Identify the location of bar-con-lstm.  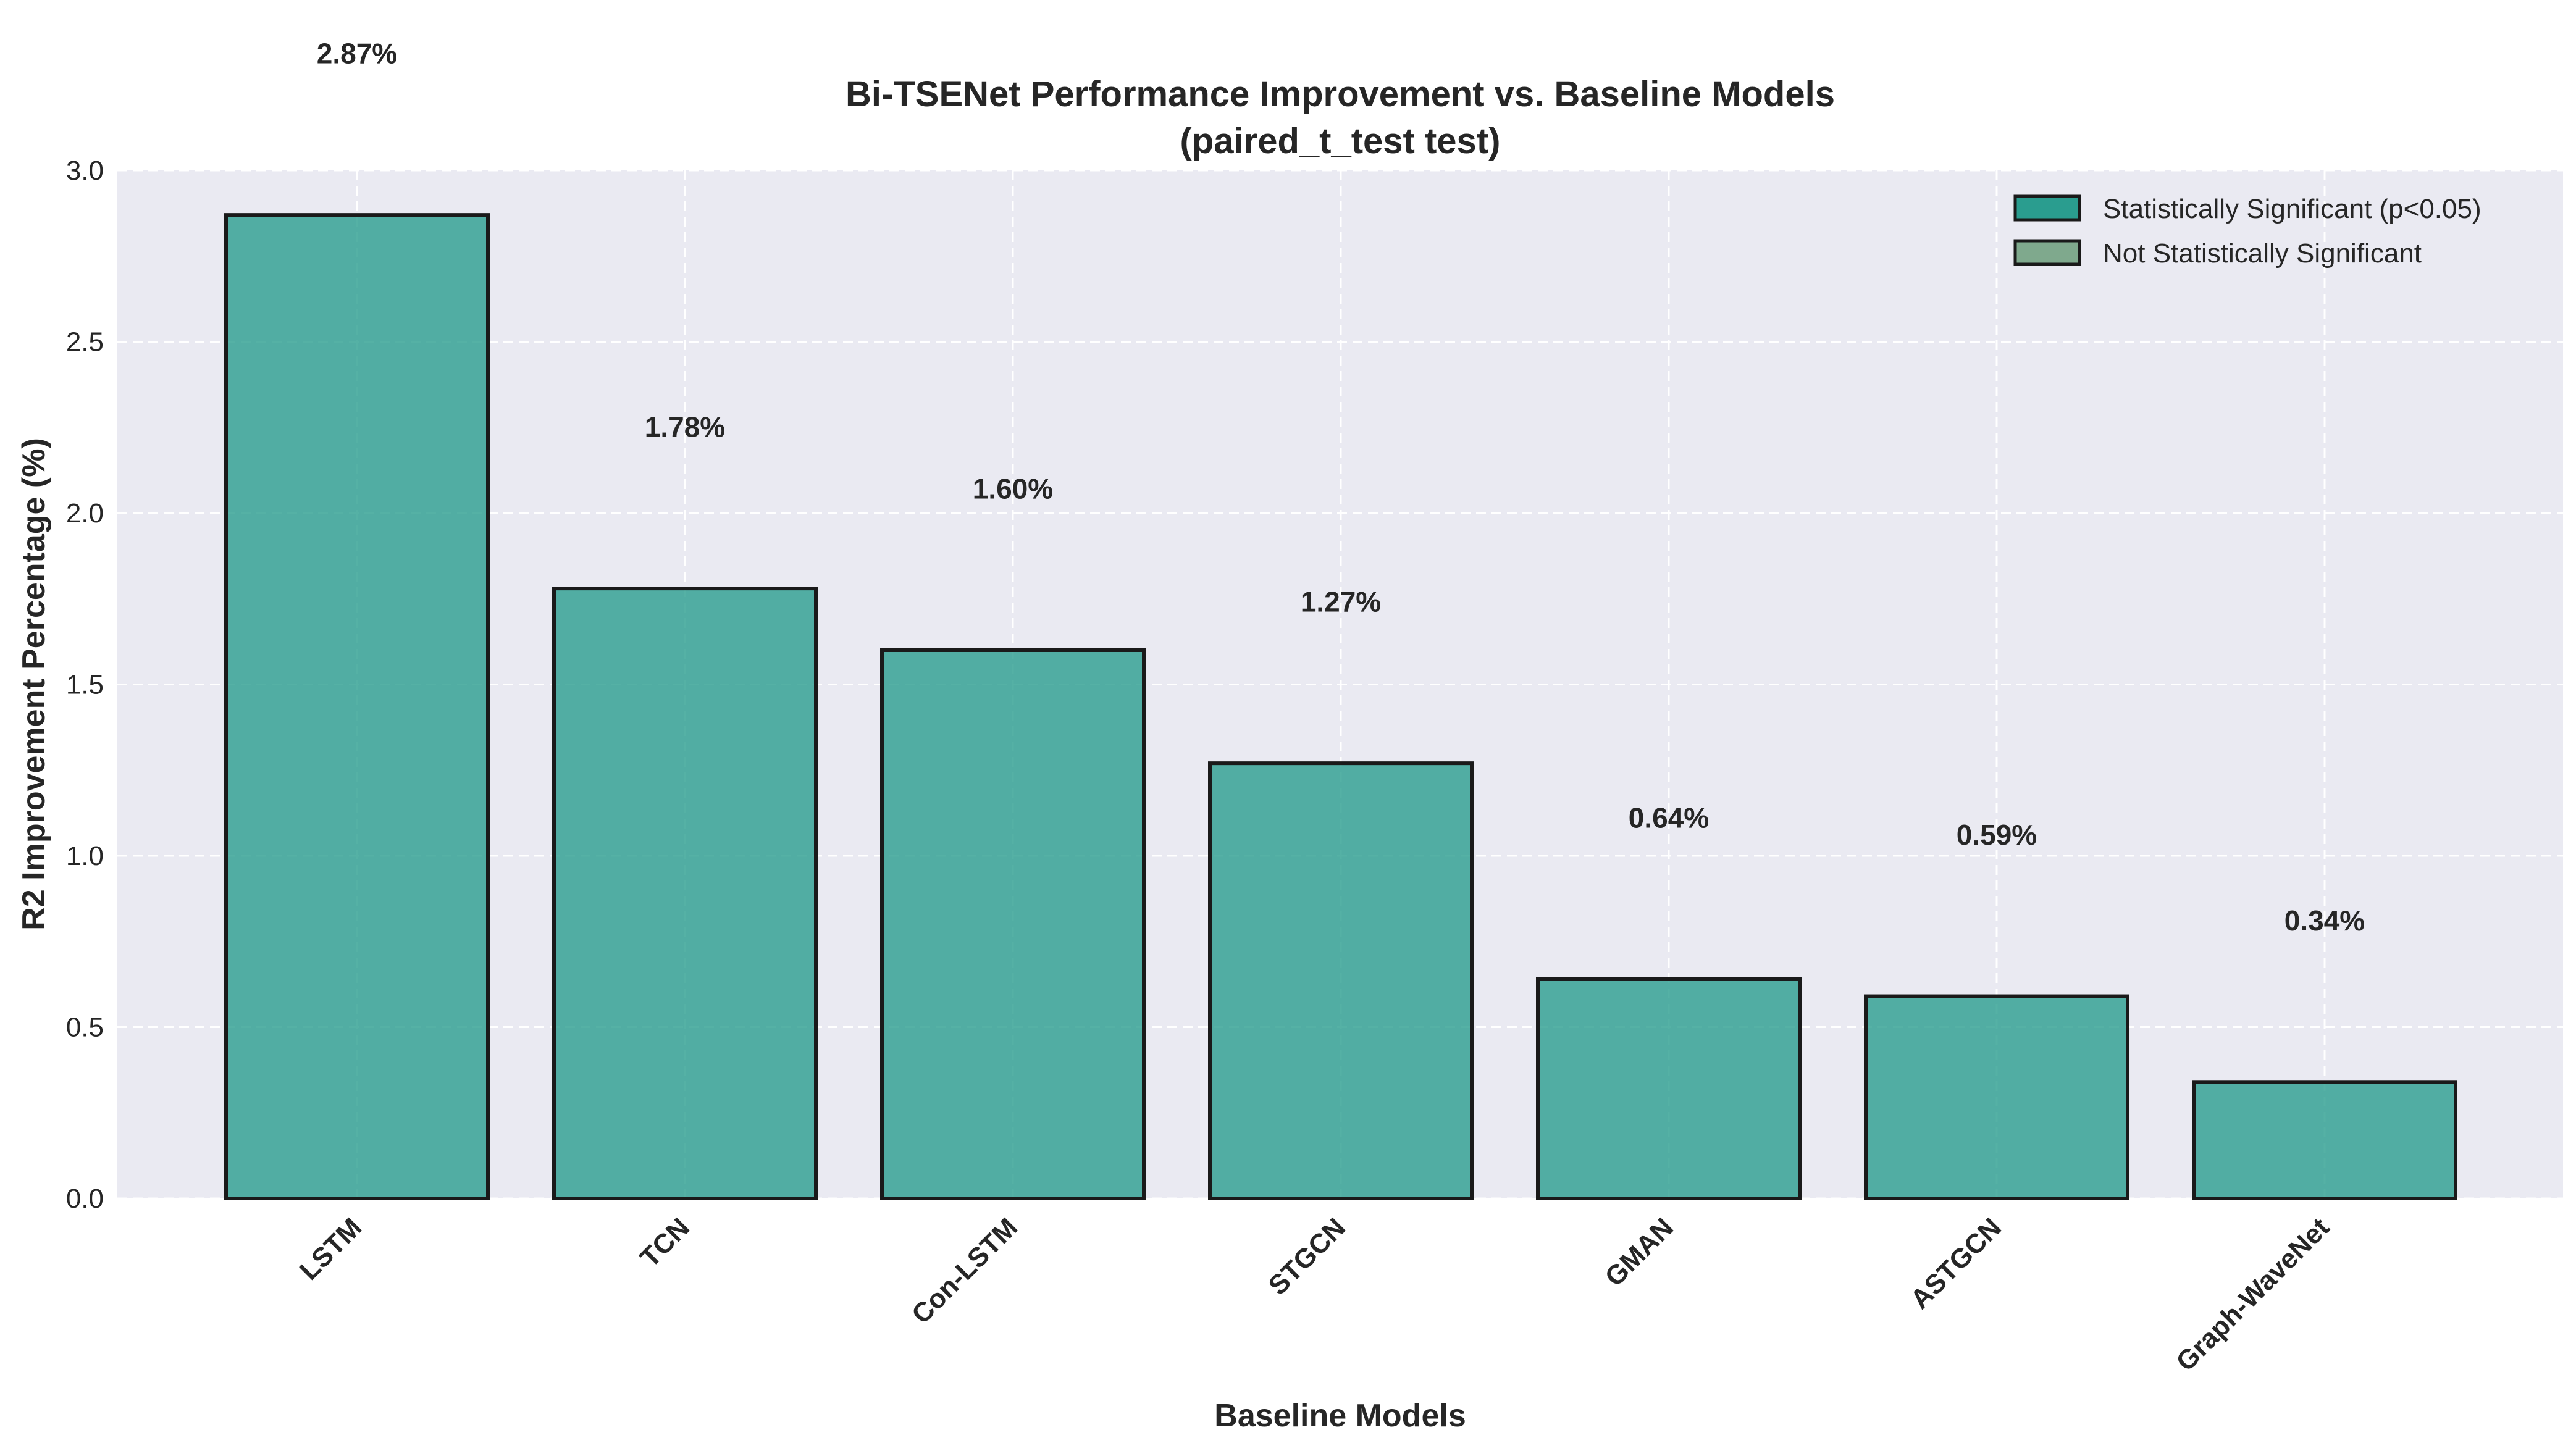
(1013, 924).